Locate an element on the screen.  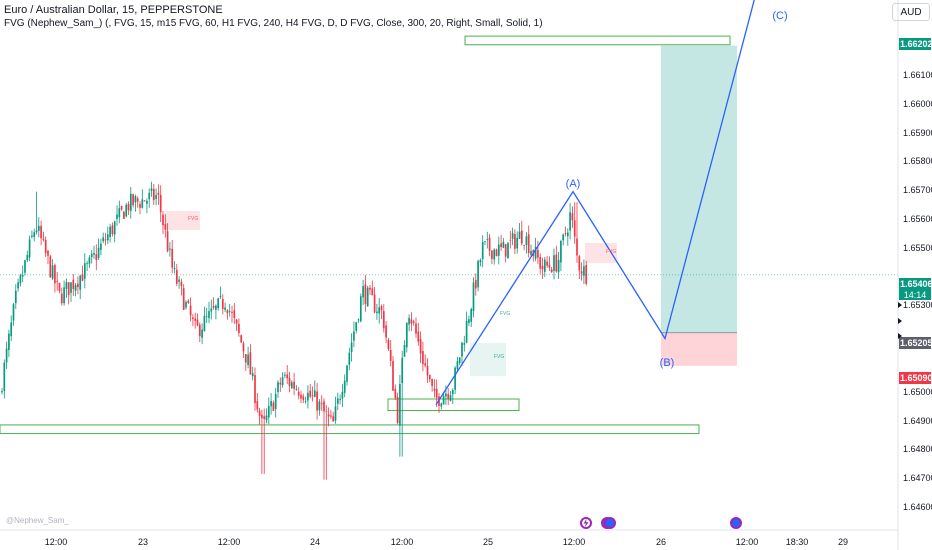
price-tick-label: 1.64600 is located at coordinates (917, 507).